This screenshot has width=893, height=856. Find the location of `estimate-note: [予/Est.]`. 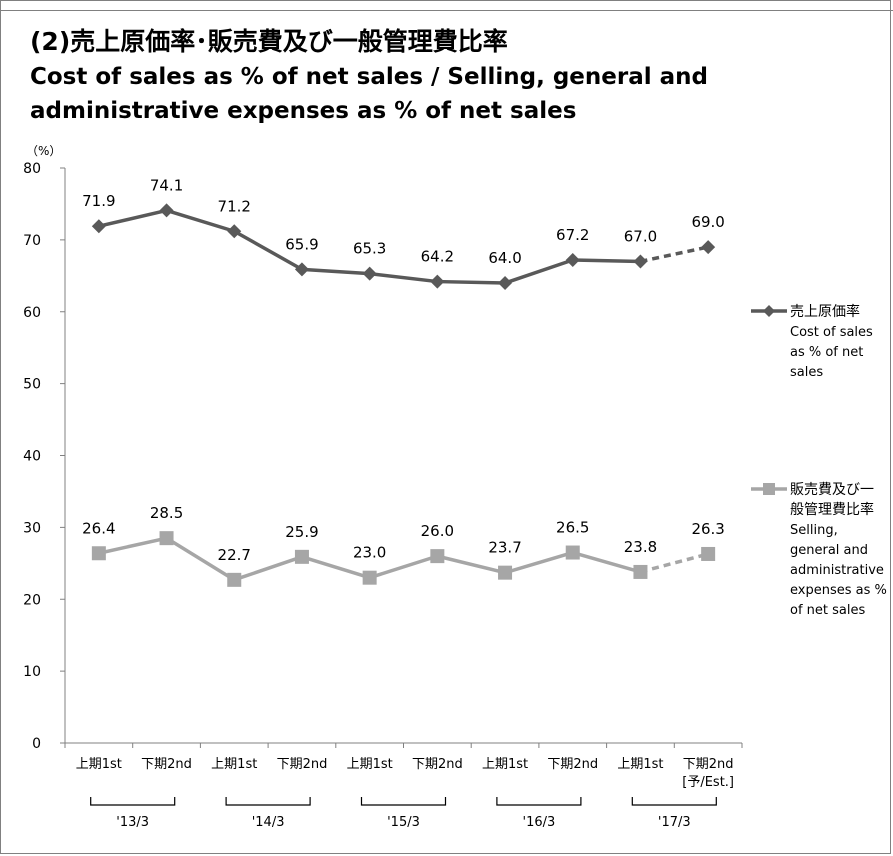

estimate-note: [予/Est.] is located at coordinates (708, 782).